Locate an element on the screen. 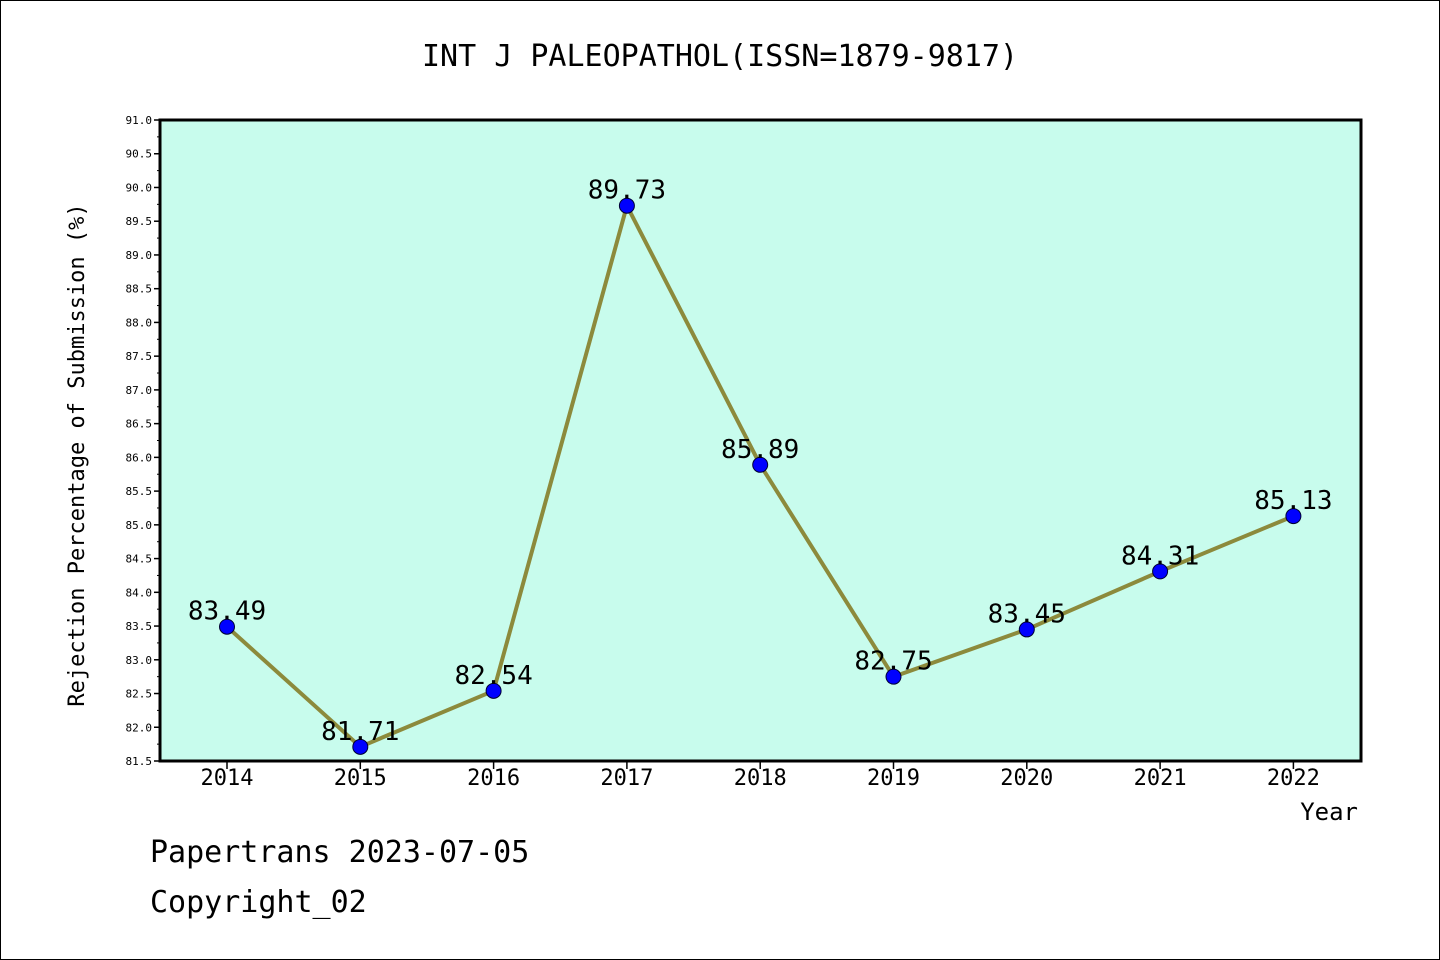 The image size is (1440, 960). y-axis-label: Rejection Percentage of Submission (%) is located at coordinates (77, 454).